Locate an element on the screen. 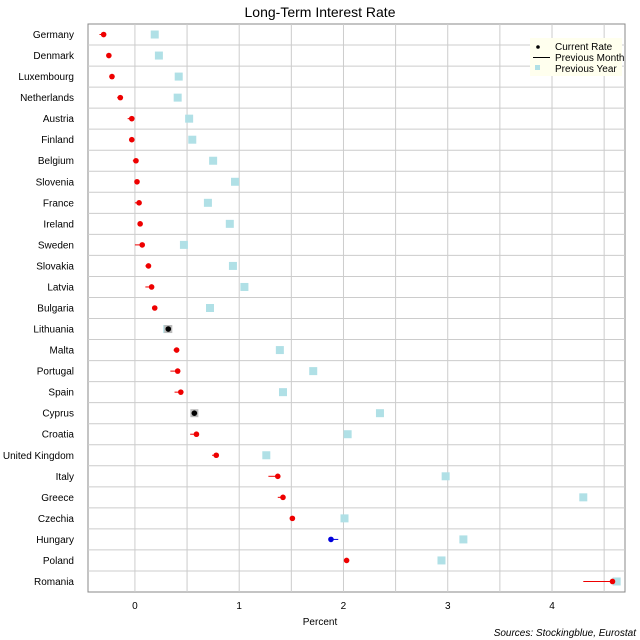  source-note: Sources: Stockingblue, Eurostat is located at coordinates (566, 633).